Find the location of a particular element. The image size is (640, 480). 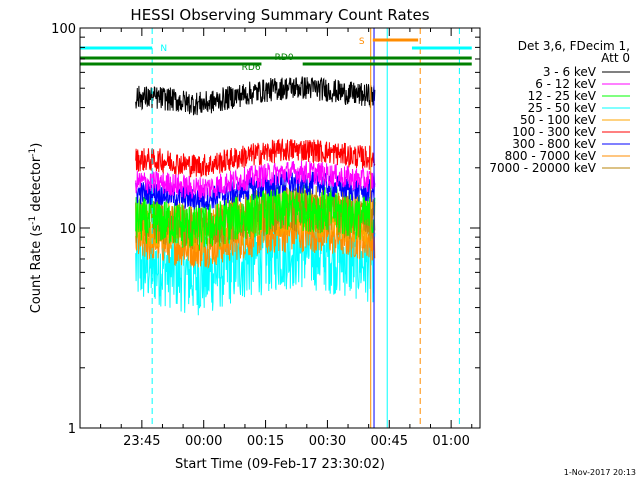

footer-timestamp: 1-Nov-2017 20:13 is located at coordinates (600, 472).